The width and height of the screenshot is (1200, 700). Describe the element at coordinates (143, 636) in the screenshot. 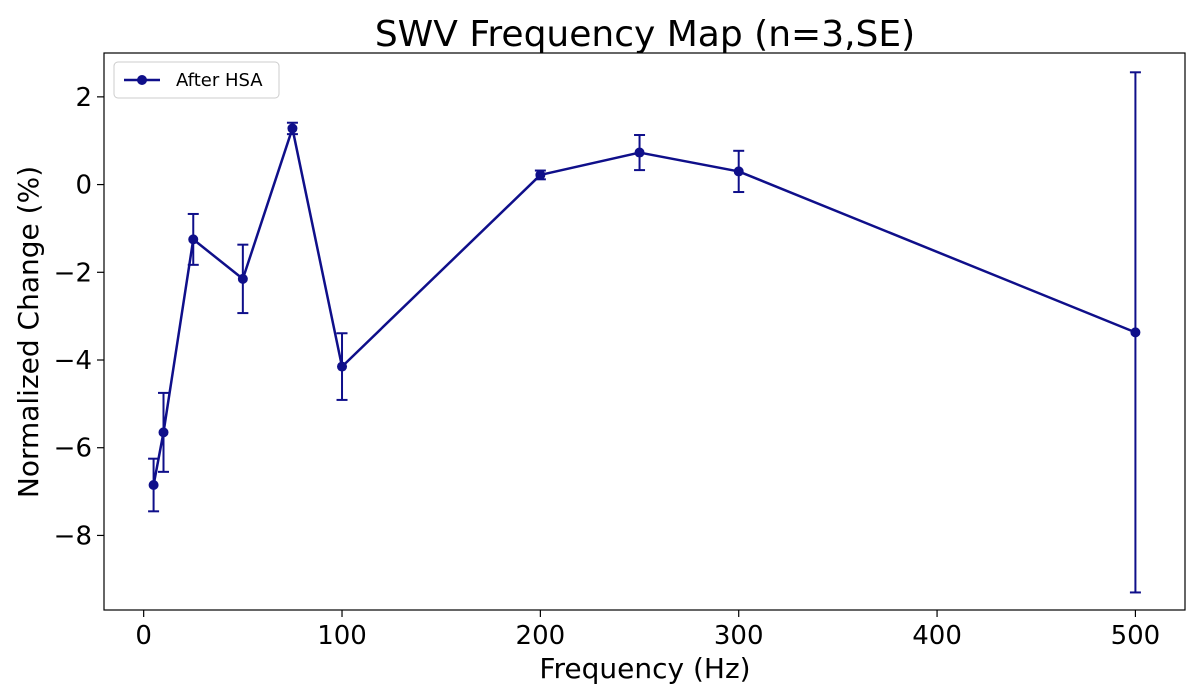

I see `x-tick-label: 0` at that location.